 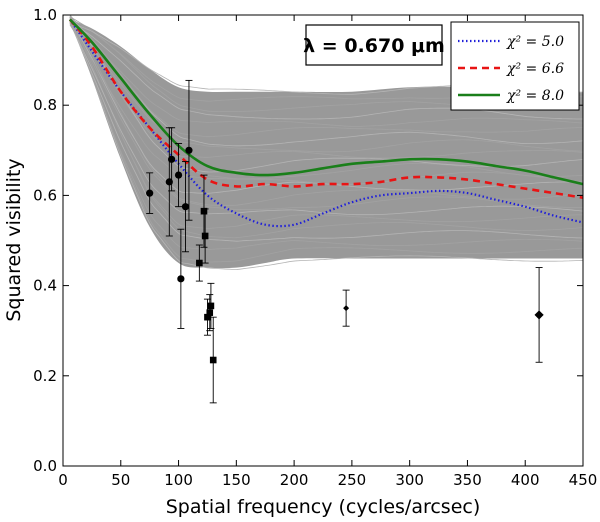 I want to click on y-tick-label: 0.2, so click(x=45, y=376).